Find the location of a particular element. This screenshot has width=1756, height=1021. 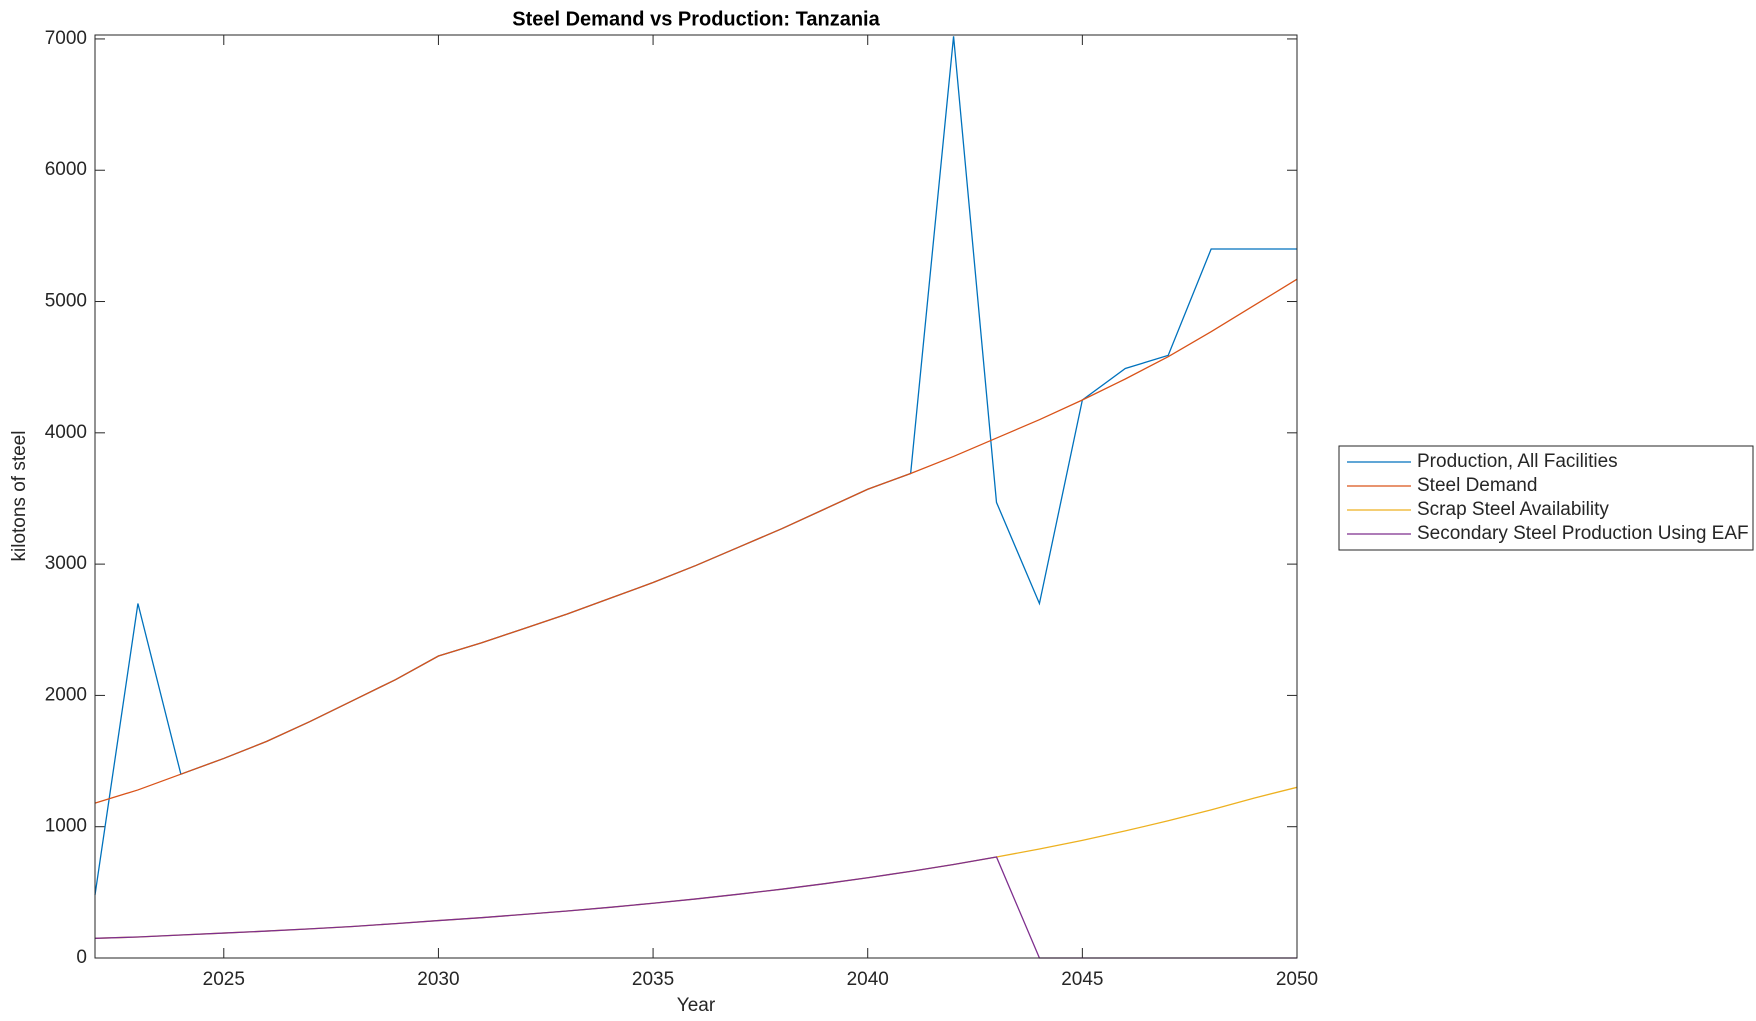

y-tick-label: 3000 is located at coordinates (66, 563).